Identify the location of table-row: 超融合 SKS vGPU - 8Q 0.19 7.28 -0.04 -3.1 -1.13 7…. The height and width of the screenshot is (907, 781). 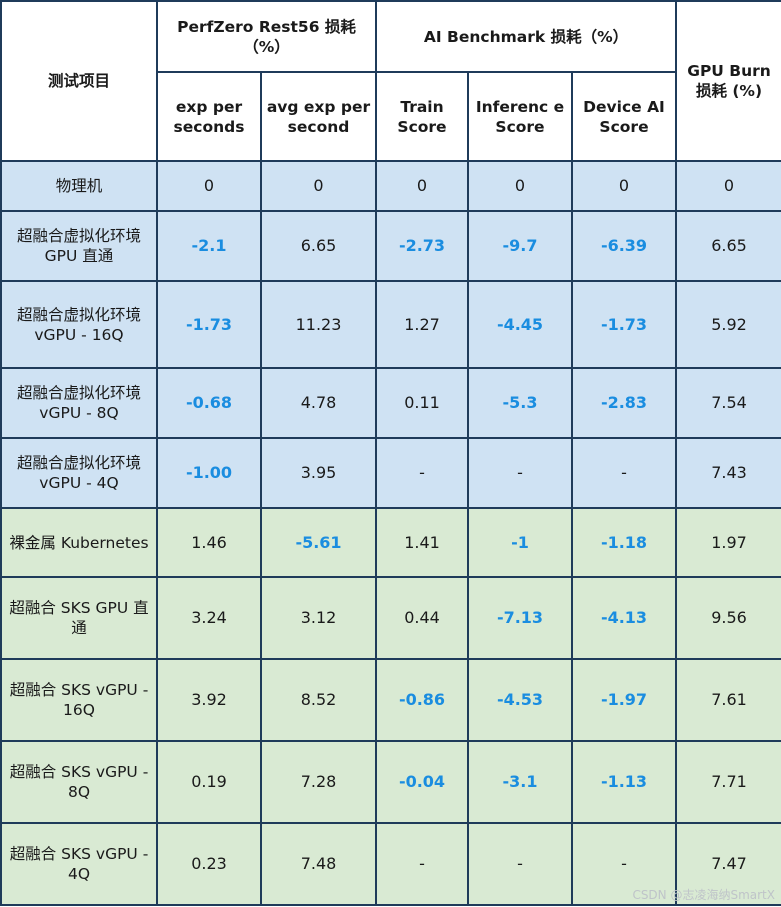
(390, 782).